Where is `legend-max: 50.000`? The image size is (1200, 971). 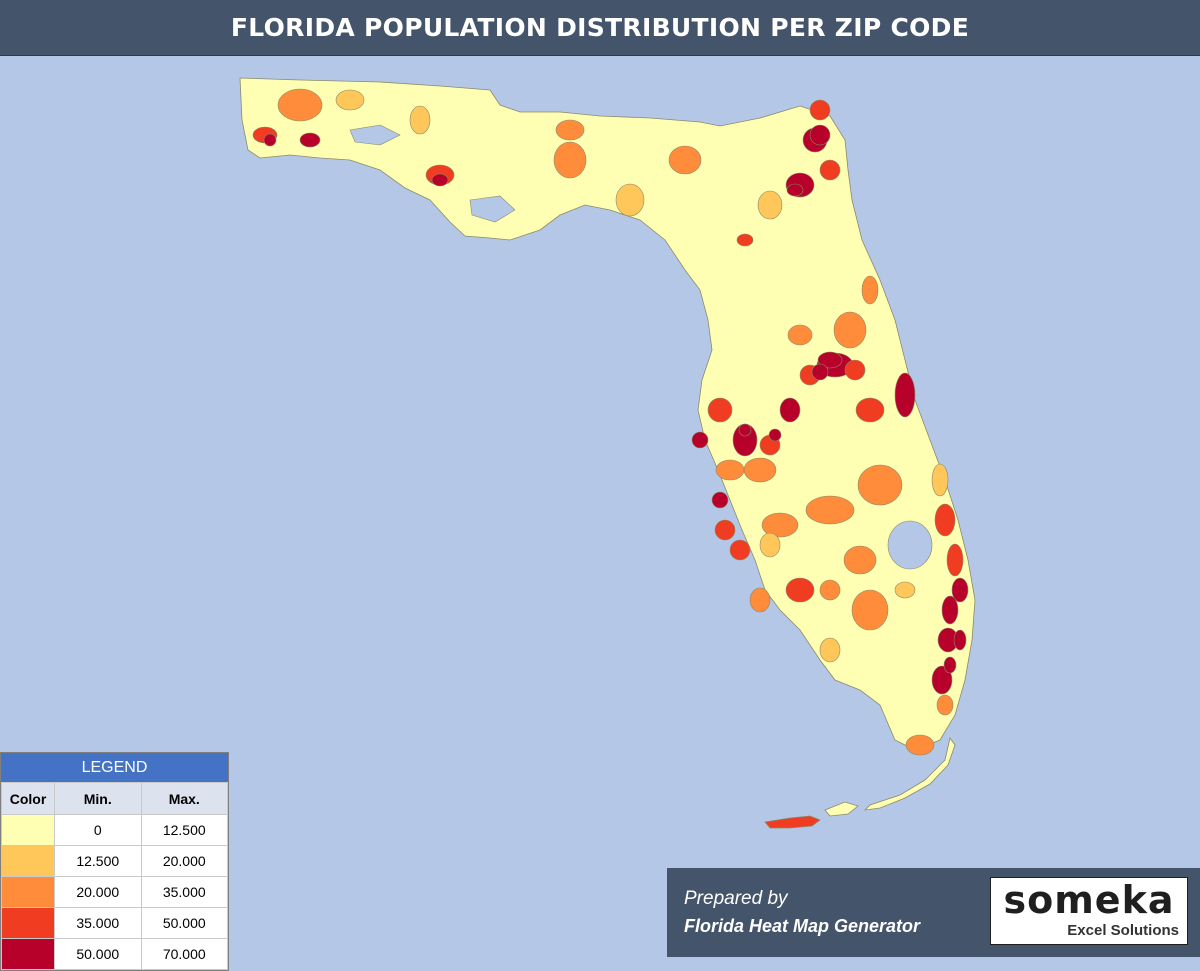 legend-max: 50.000 is located at coordinates (184, 923).